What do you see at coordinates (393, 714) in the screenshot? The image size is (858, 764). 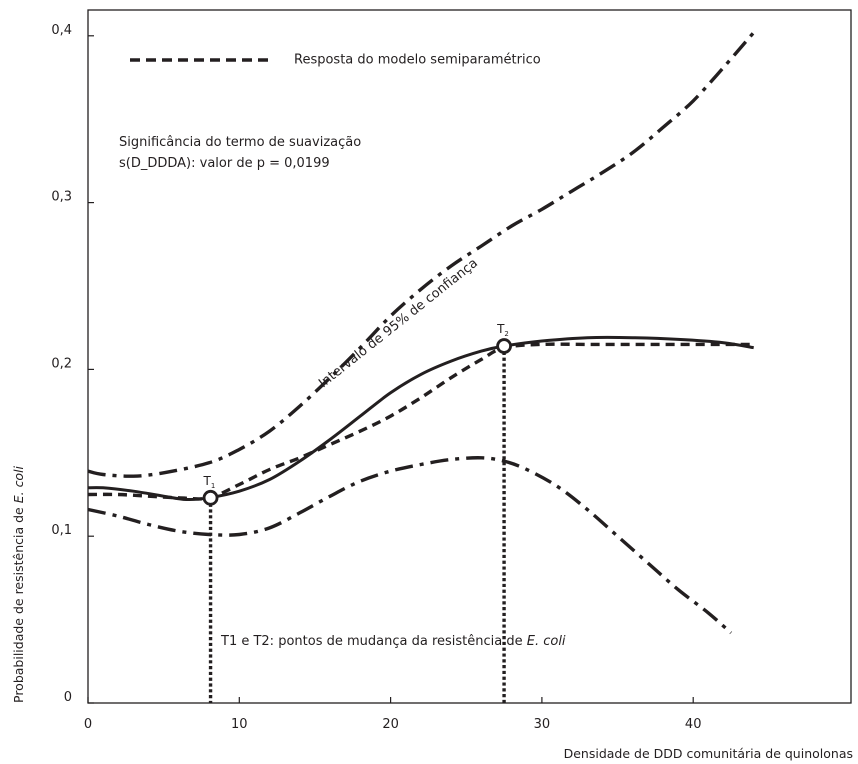 I see `x-axis-ticks: 0 10 20 30 40` at bounding box center [393, 714].